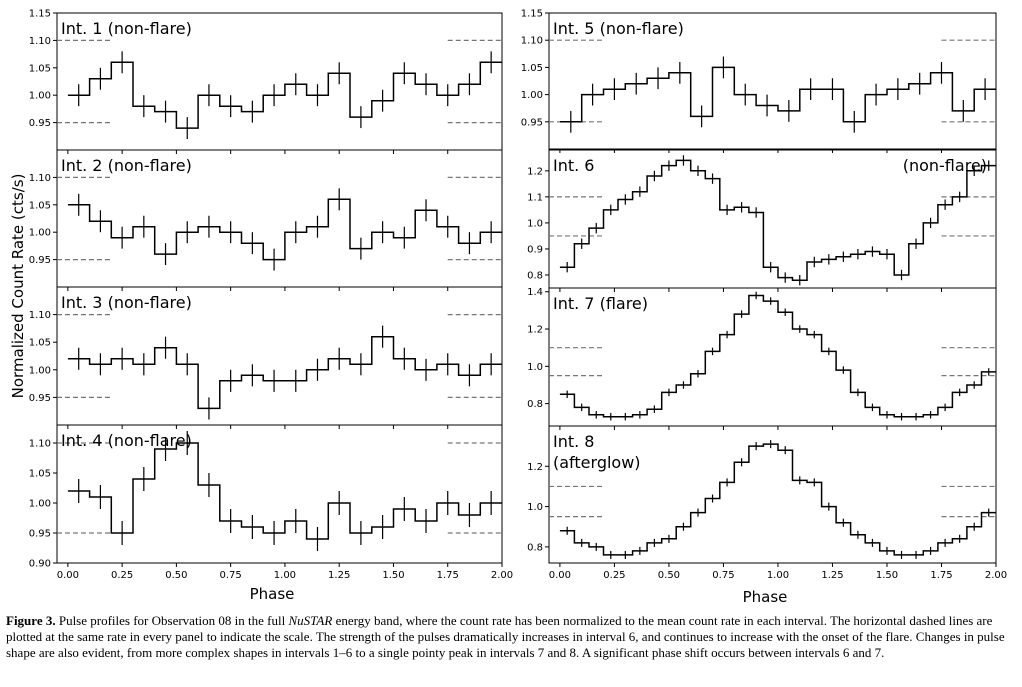 Image resolution: width=1022 pixels, height=687 pixels. What do you see at coordinates (573, 441) in the screenshot?
I see `panel-label: Int. 8` at bounding box center [573, 441].